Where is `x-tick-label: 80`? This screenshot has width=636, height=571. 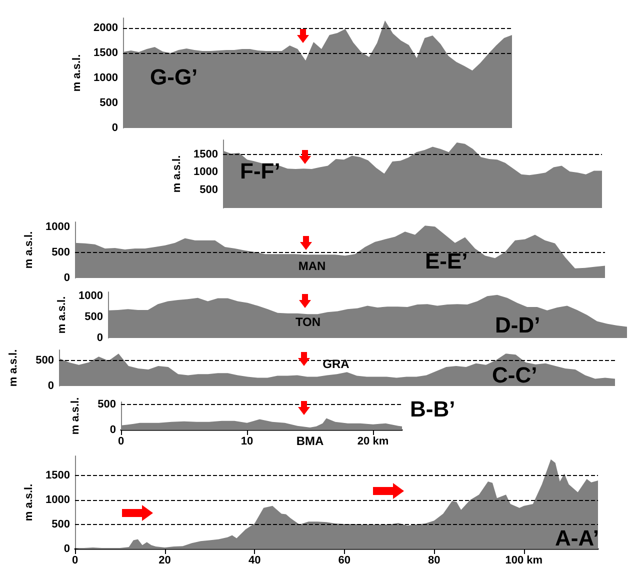 x-tick-label: 80 is located at coordinates (434, 560).